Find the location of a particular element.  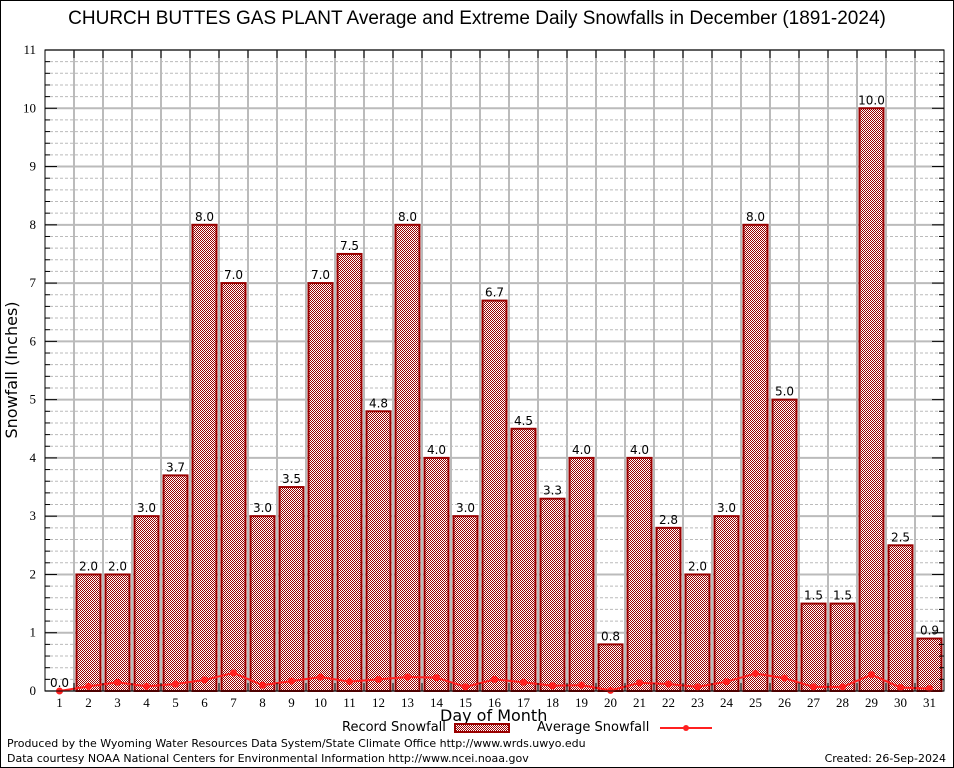

x-tick-label: 19 is located at coordinates (581, 702).